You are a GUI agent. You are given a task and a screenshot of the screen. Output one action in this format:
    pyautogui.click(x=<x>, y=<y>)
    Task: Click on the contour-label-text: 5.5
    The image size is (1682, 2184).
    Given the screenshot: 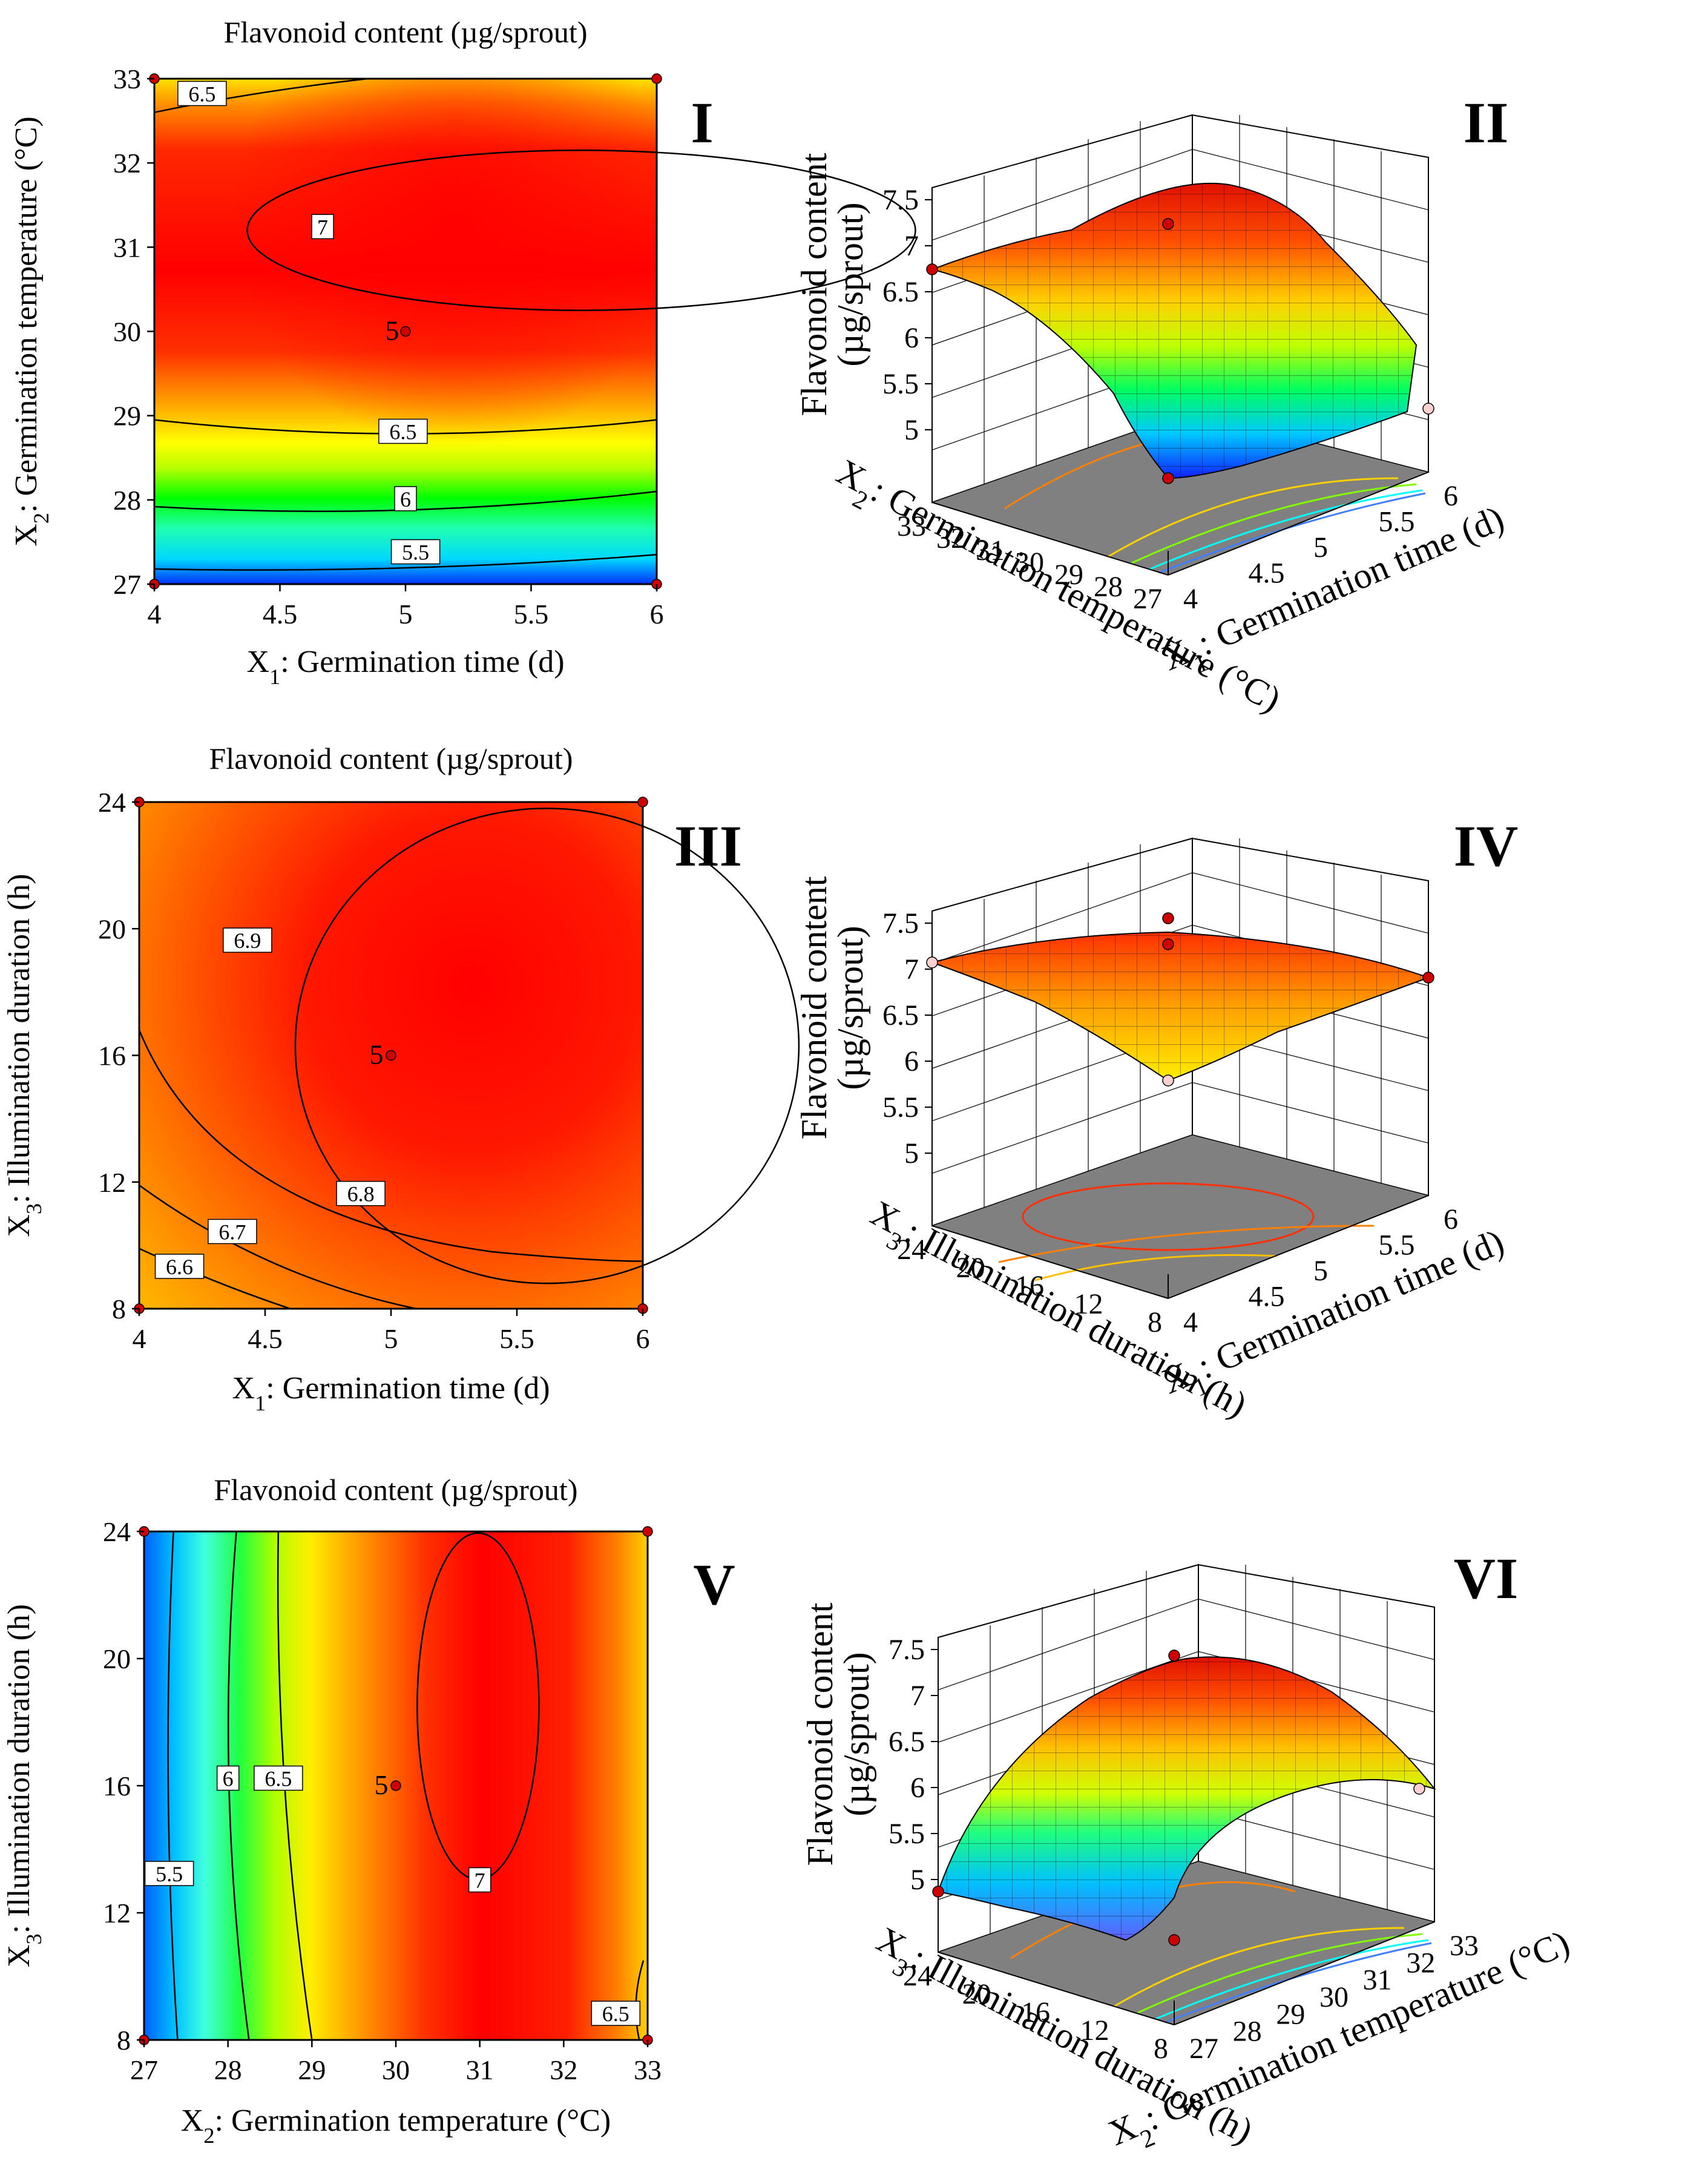 What is the action you would take?
    pyautogui.click(x=169, y=1874)
    